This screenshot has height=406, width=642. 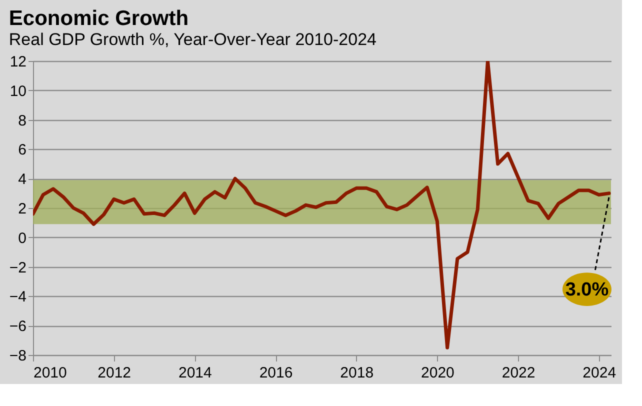 What do you see at coordinates (519, 373) in the screenshot?
I see `x-tick-label: 2022` at bounding box center [519, 373].